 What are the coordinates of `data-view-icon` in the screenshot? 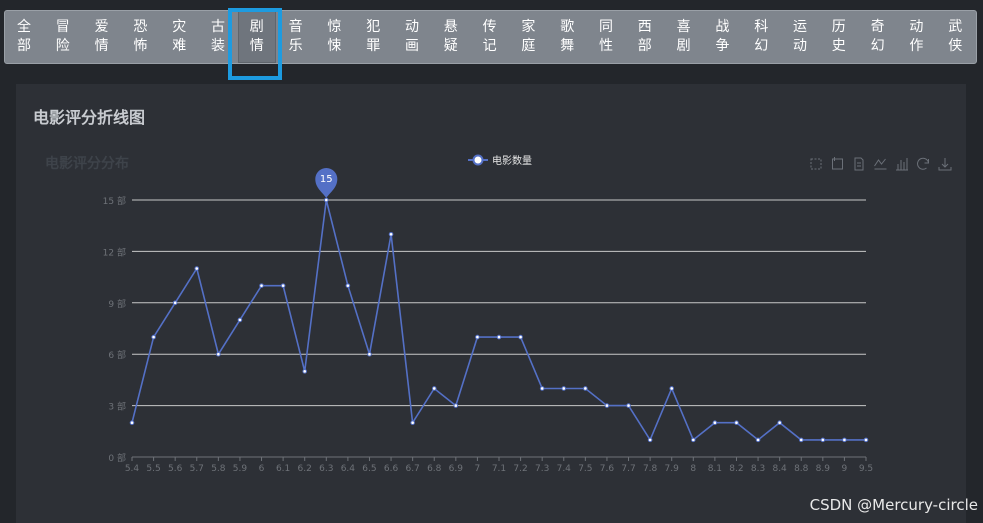 It's located at (859, 164).